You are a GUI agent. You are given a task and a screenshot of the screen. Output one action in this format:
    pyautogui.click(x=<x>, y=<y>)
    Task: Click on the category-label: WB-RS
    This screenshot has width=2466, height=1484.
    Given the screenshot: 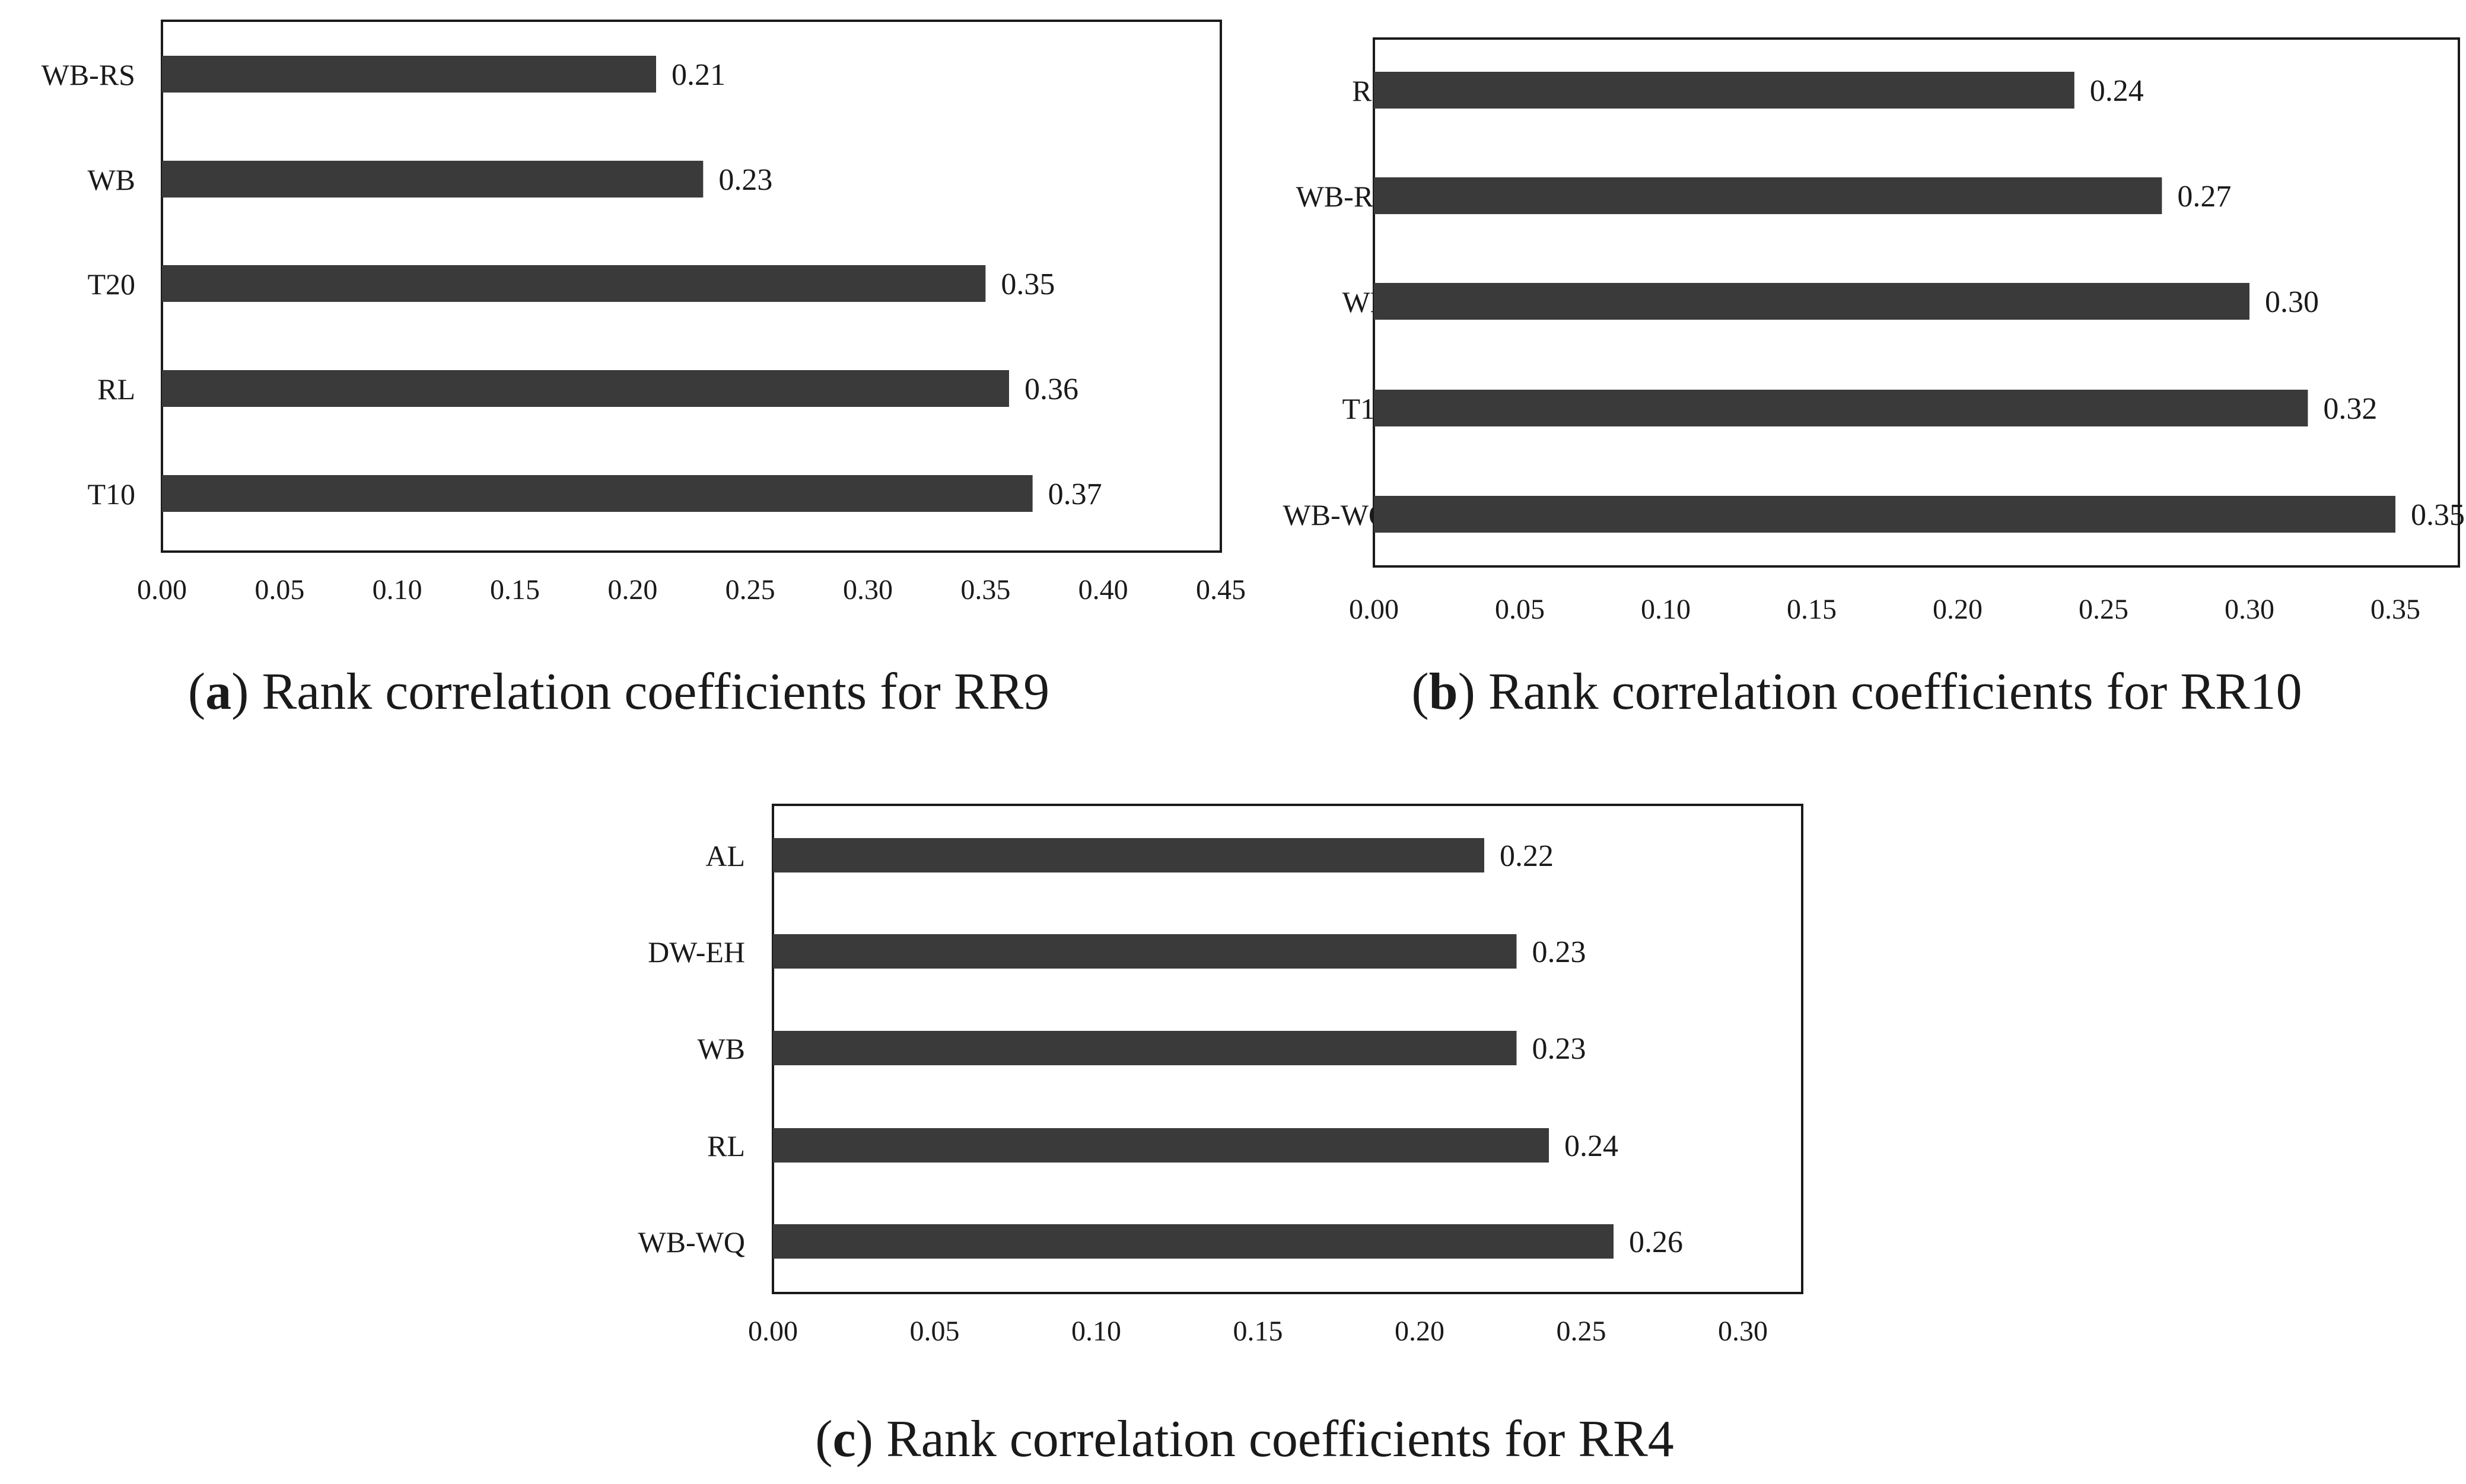 What is the action you would take?
    pyautogui.click(x=88, y=74)
    